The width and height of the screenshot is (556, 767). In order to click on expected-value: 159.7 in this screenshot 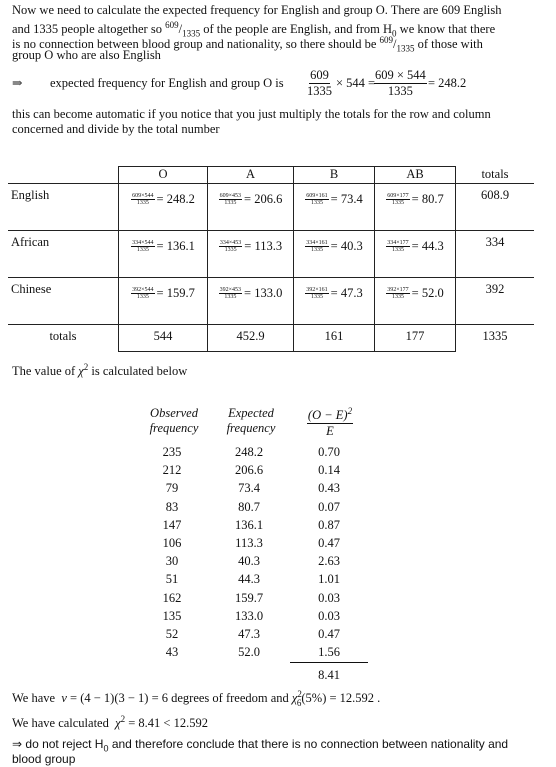, I will do `click(249, 597)`.